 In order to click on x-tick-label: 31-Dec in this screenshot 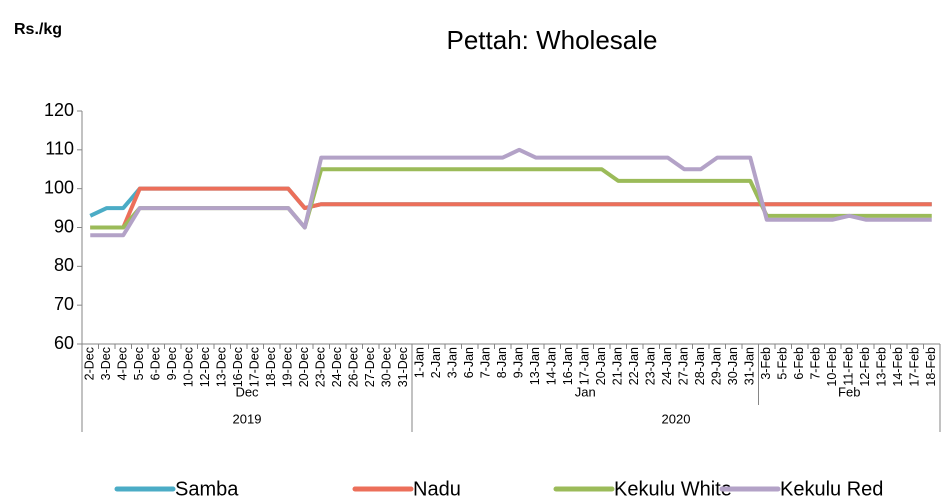, I will do `click(403, 367)`.